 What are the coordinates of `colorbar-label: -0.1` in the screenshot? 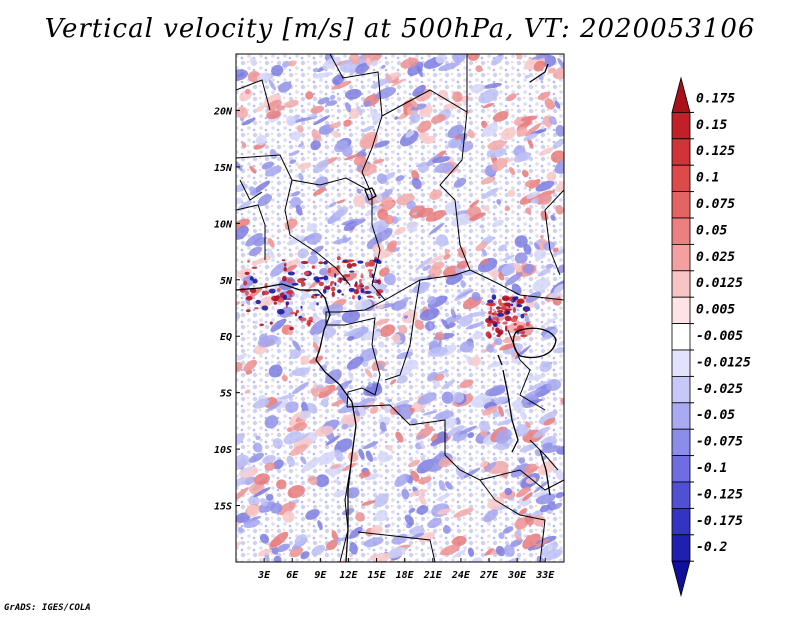 It's located at (711, 468).